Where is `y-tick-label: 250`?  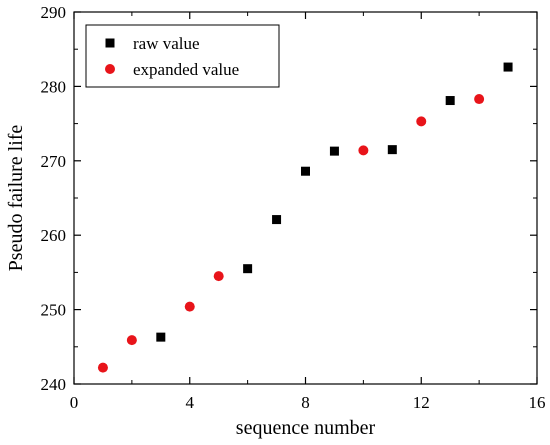 y-tick-label: 250 is located at coordinates (54, 310).